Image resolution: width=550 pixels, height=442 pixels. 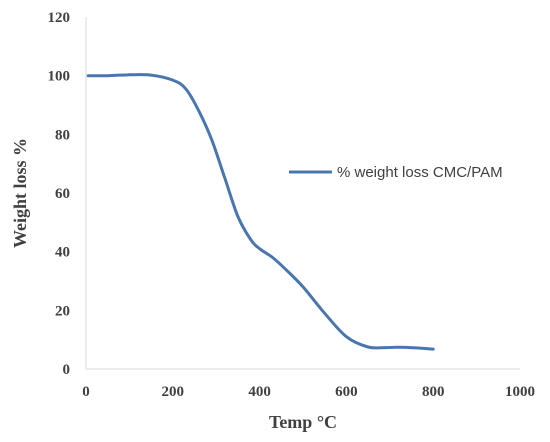 What do you see at coordinates (173, 392) in the screenshot?
I see `x-tick-label: 200` at bounding box center [173, 392].